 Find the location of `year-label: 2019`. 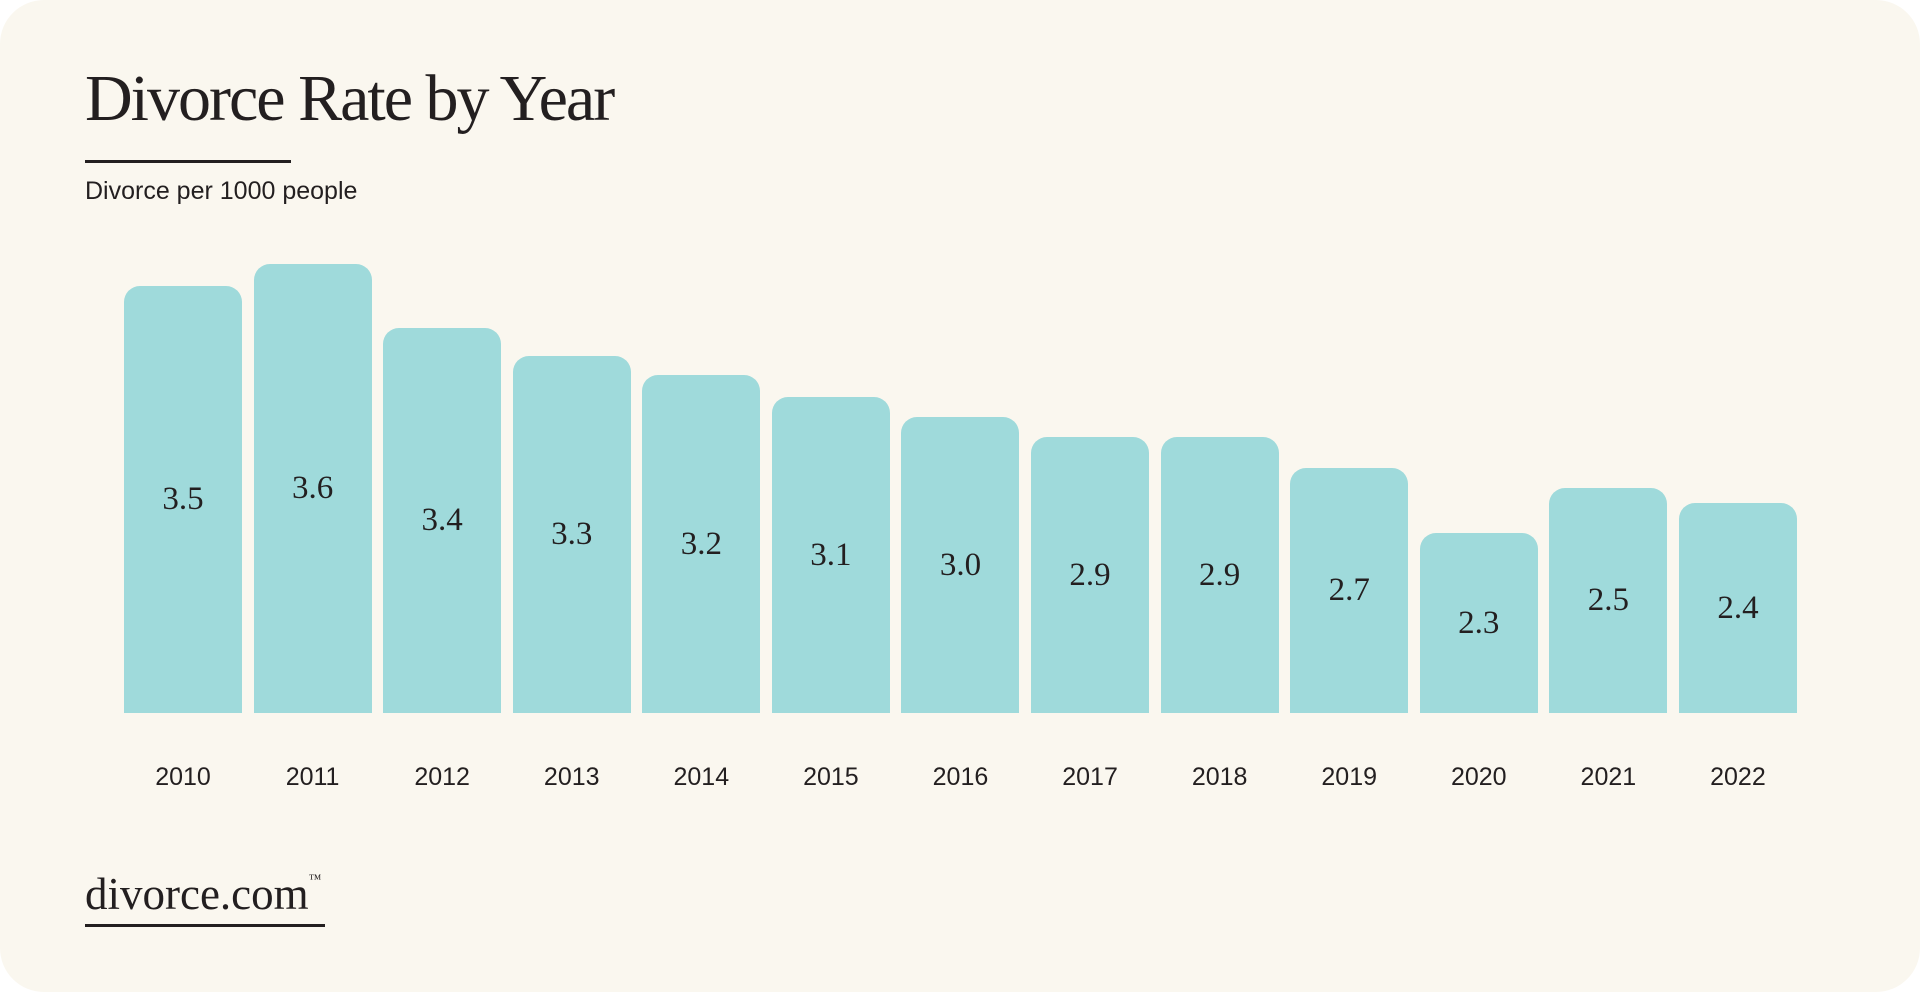

year-label: 2019 is located at coordinates (1349, 777).